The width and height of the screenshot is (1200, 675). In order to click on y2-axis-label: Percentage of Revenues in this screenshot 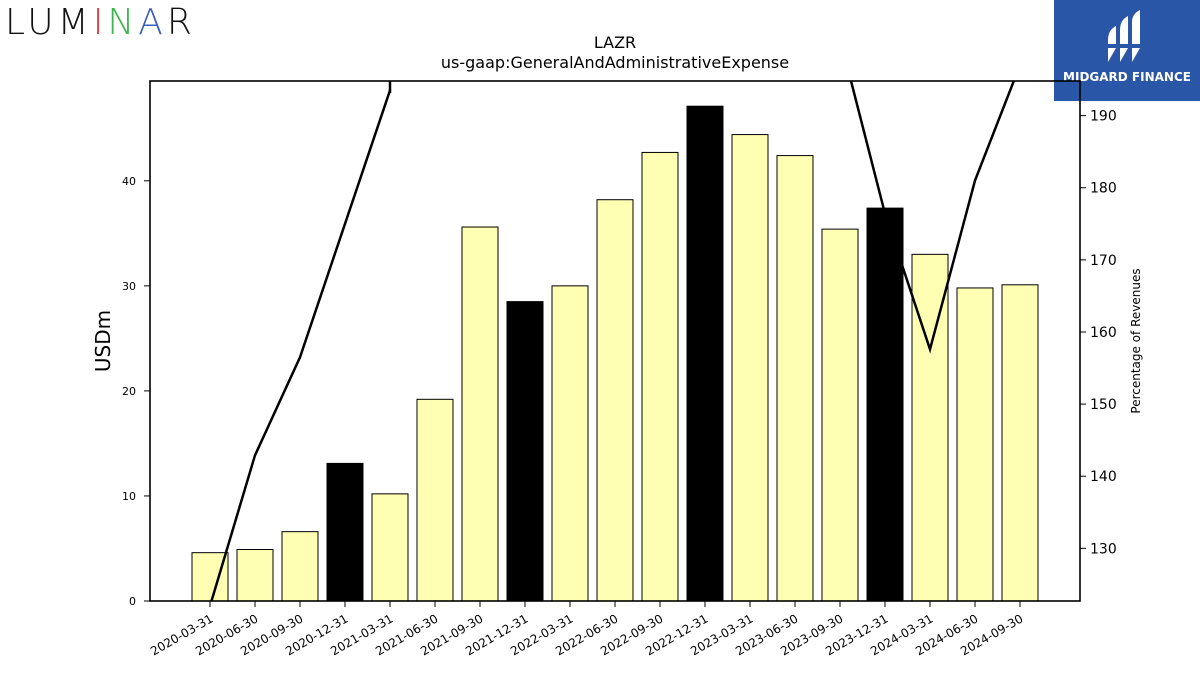, I will do `click(1136, 340)`.